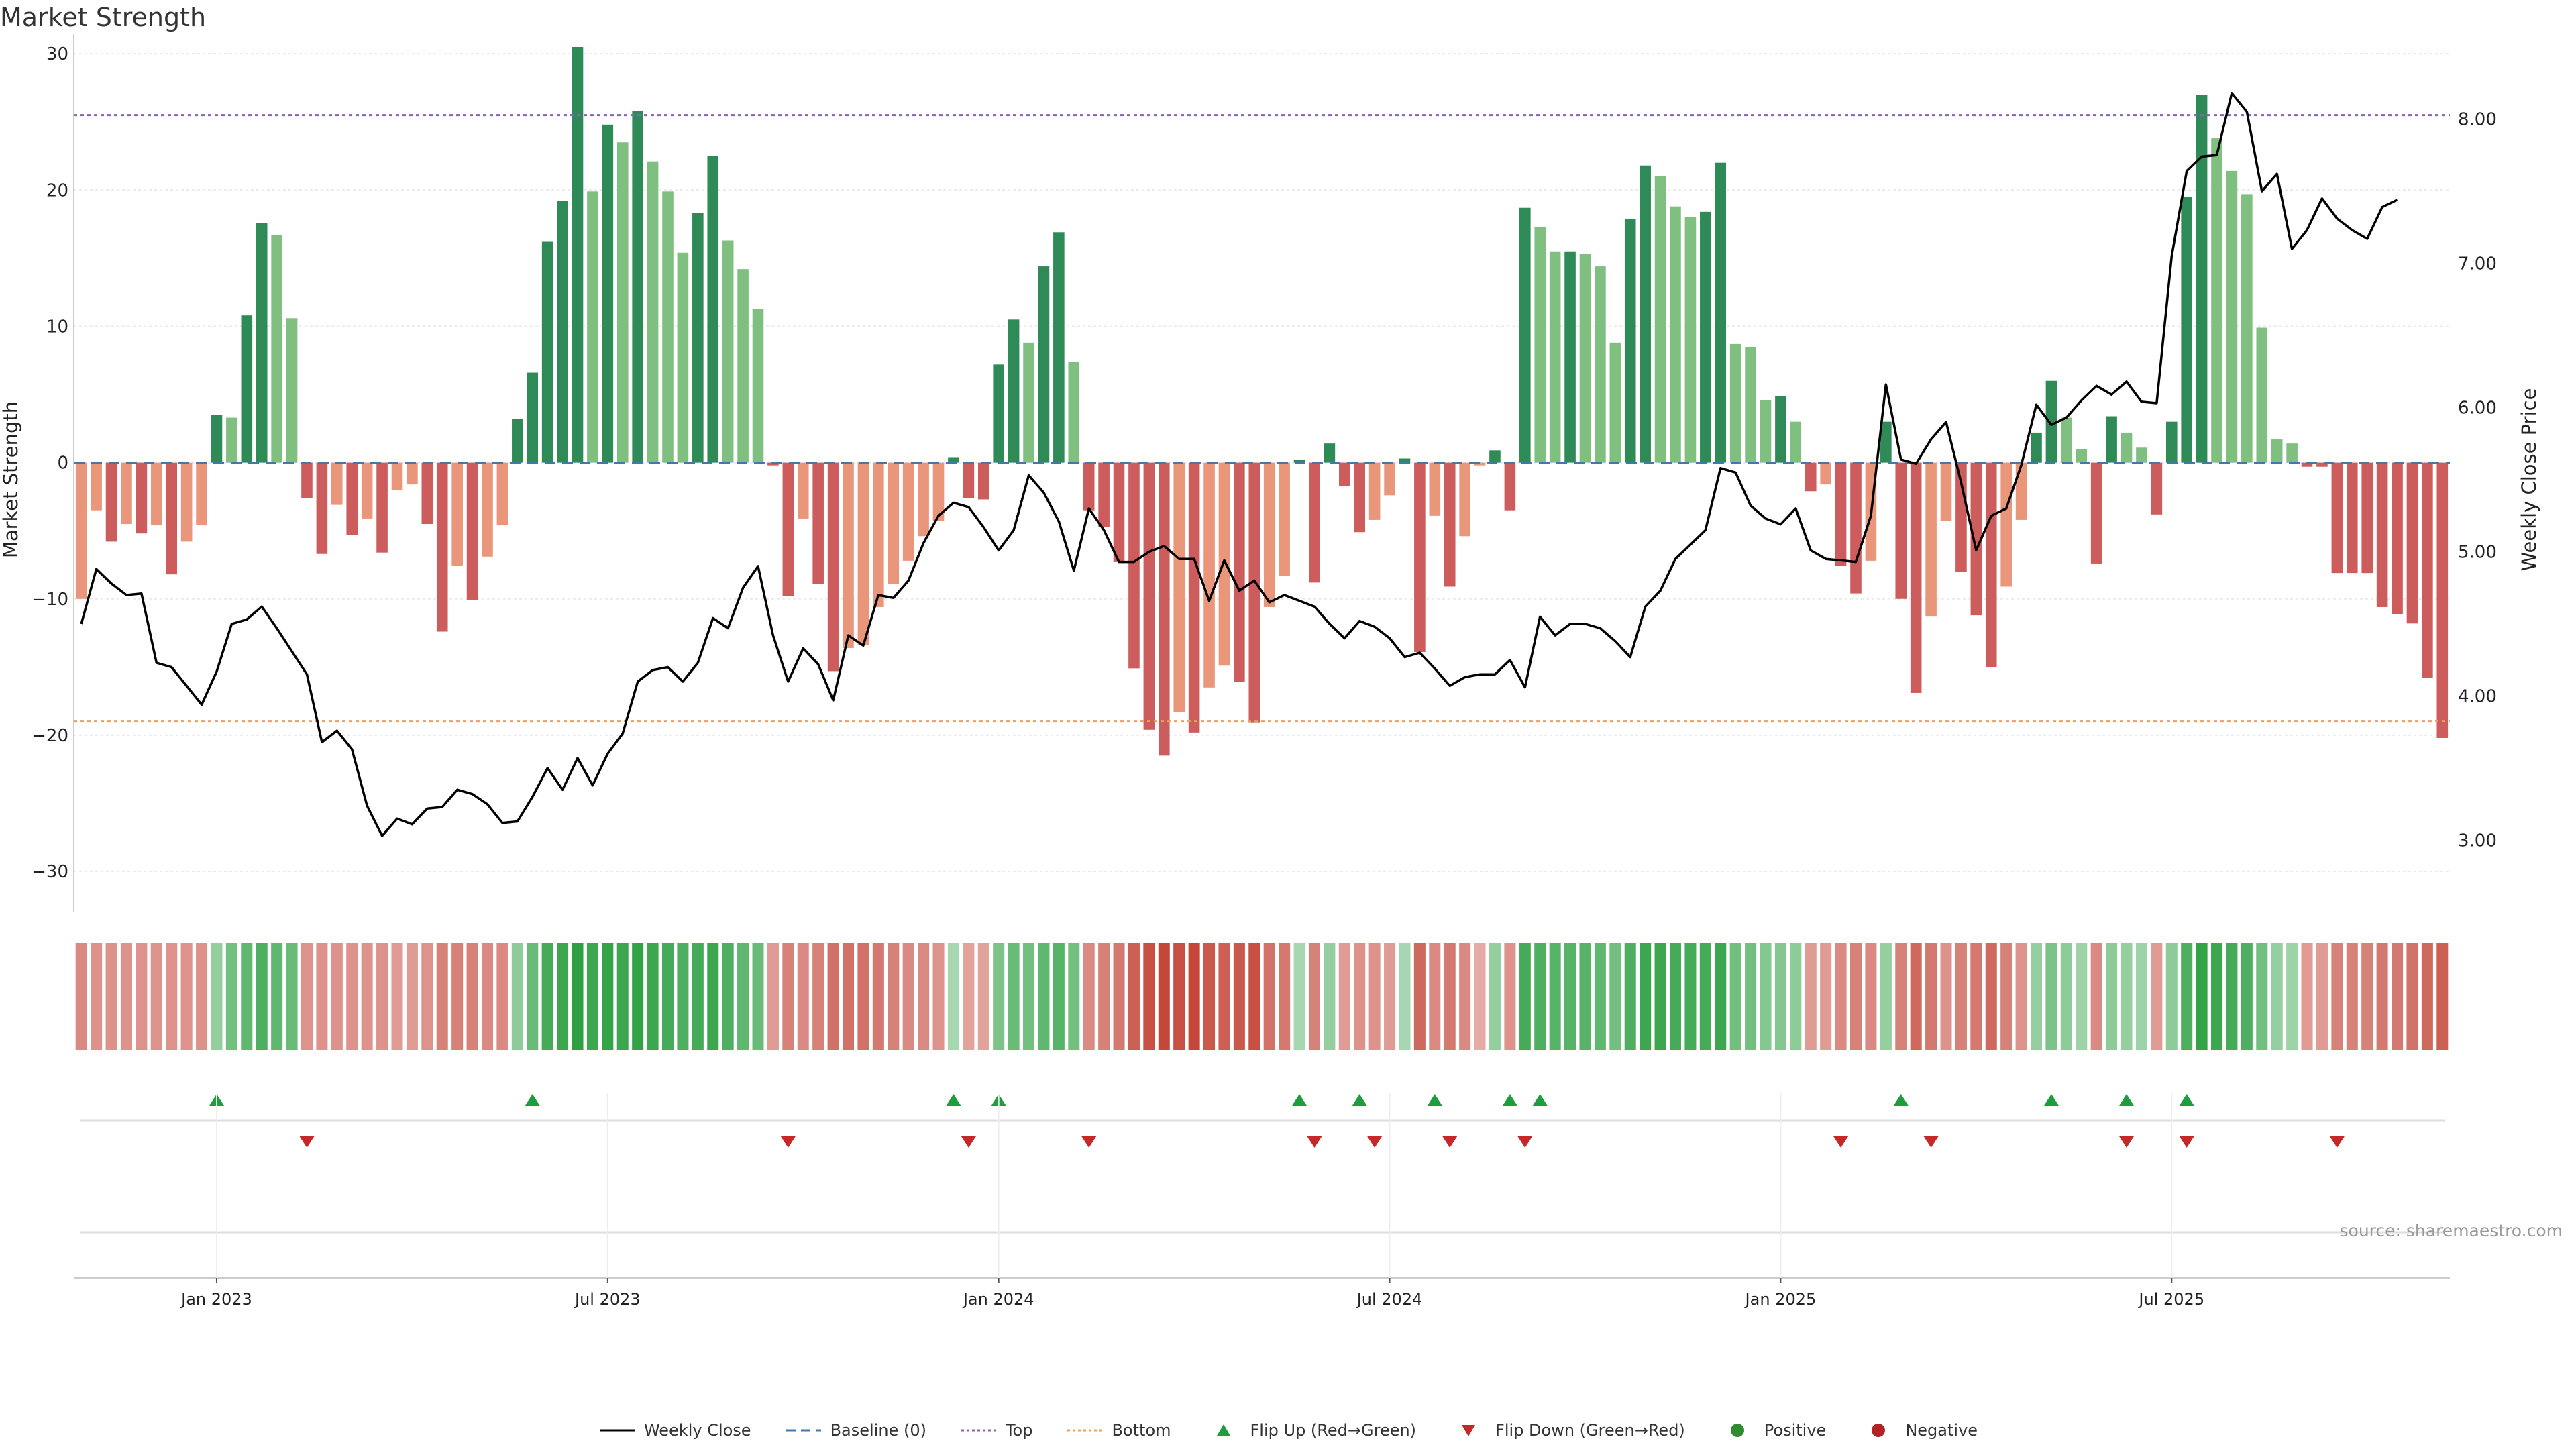  I want to click on flip-markers, so click(1262, 1164).